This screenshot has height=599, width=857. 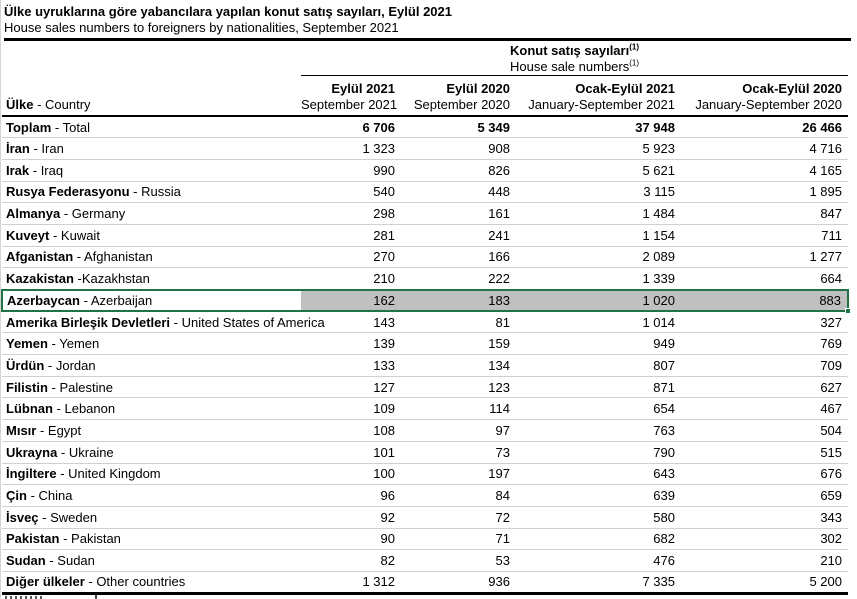 I want to click on col-header-jansep2020-en: January-September 2020, so click(x=765, y=107).